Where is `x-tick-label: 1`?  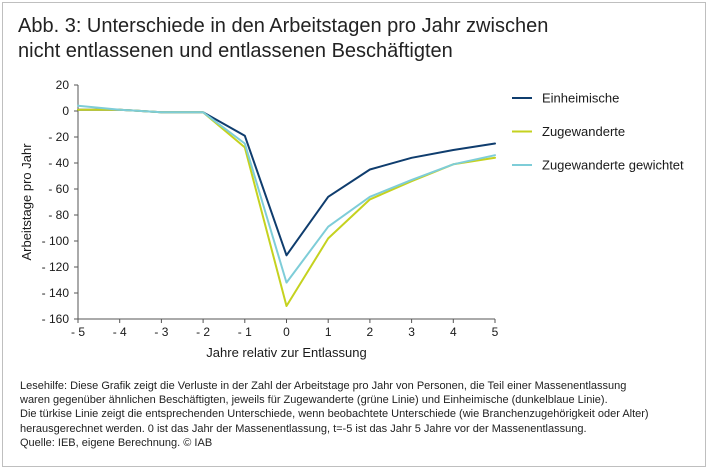
x-tick-label: 1 is located at coordinates (328, 332).